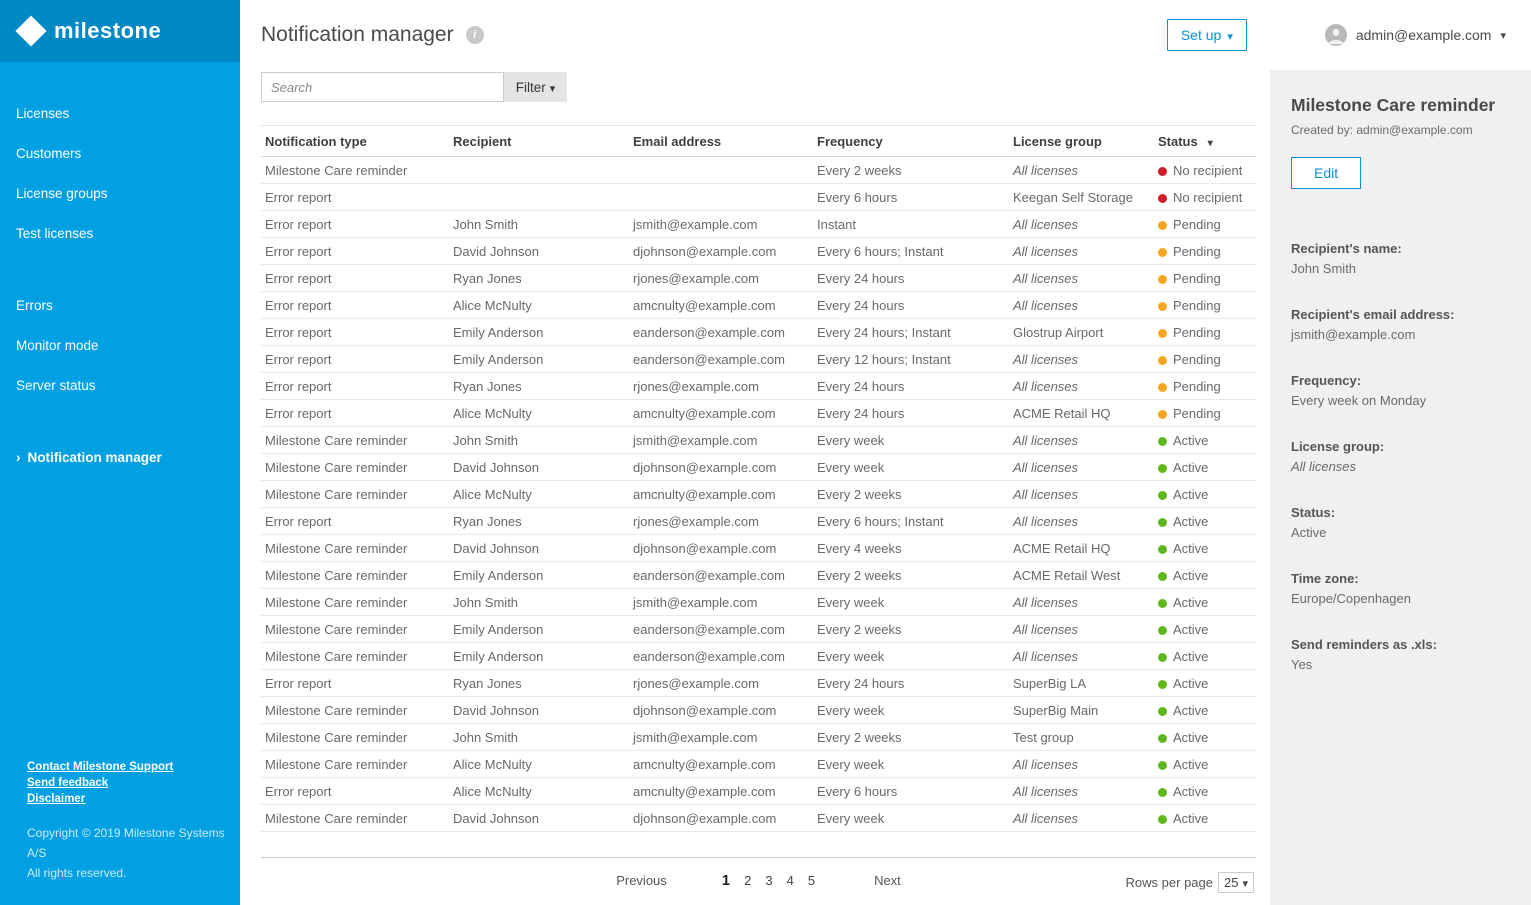 Image resolution: width=1531 pixels, height=905 pixels. What do you see at coordinates (1401, 259) in the screenshot?
I see `detail-field-recipient-s-name: Recipient's name: John Smith` at bounding box center [1401, 259].